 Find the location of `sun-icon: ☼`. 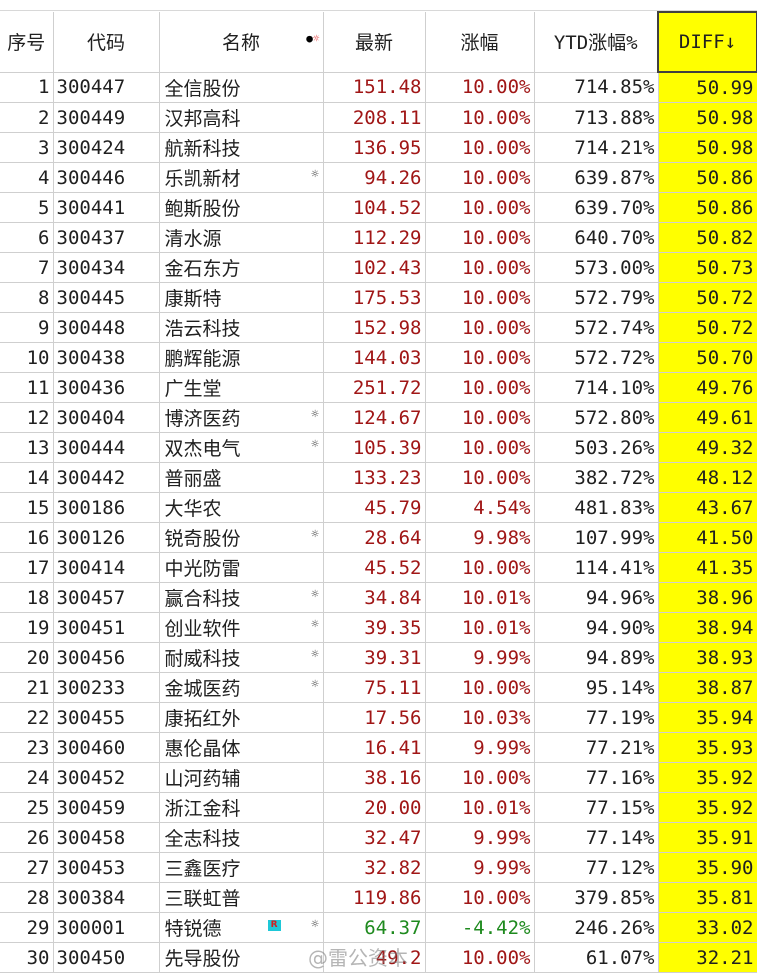

sun-icon: ☼ is located at coordinates (316, 38).